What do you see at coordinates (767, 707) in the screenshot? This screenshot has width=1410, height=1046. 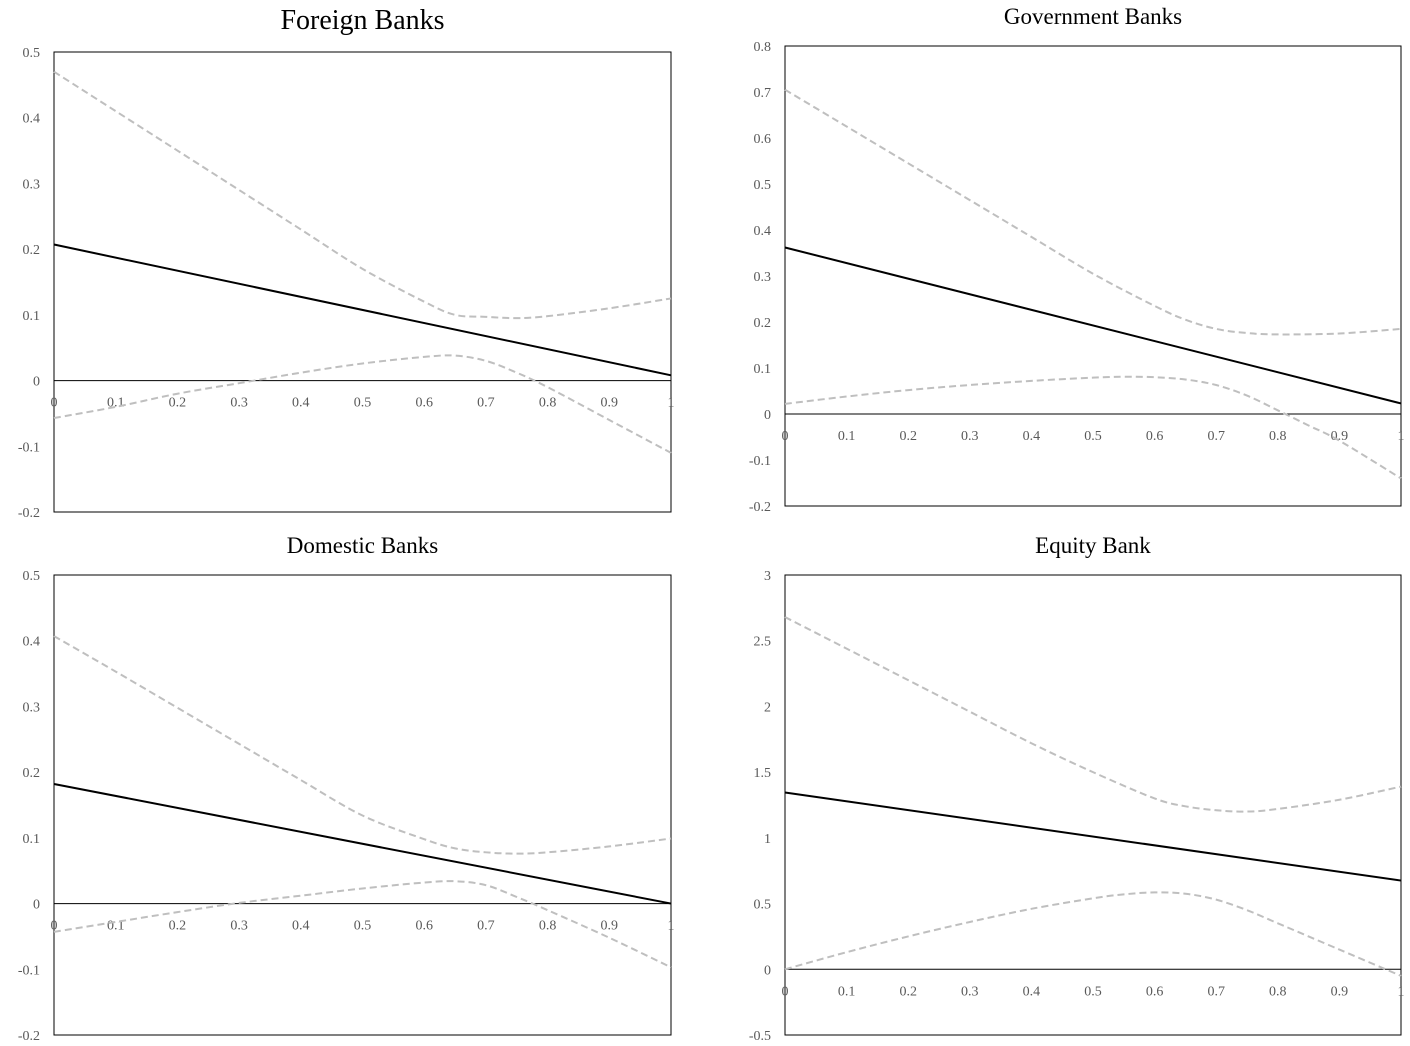 I see `y-tick-label: 2` at bounding box center [767, 707].